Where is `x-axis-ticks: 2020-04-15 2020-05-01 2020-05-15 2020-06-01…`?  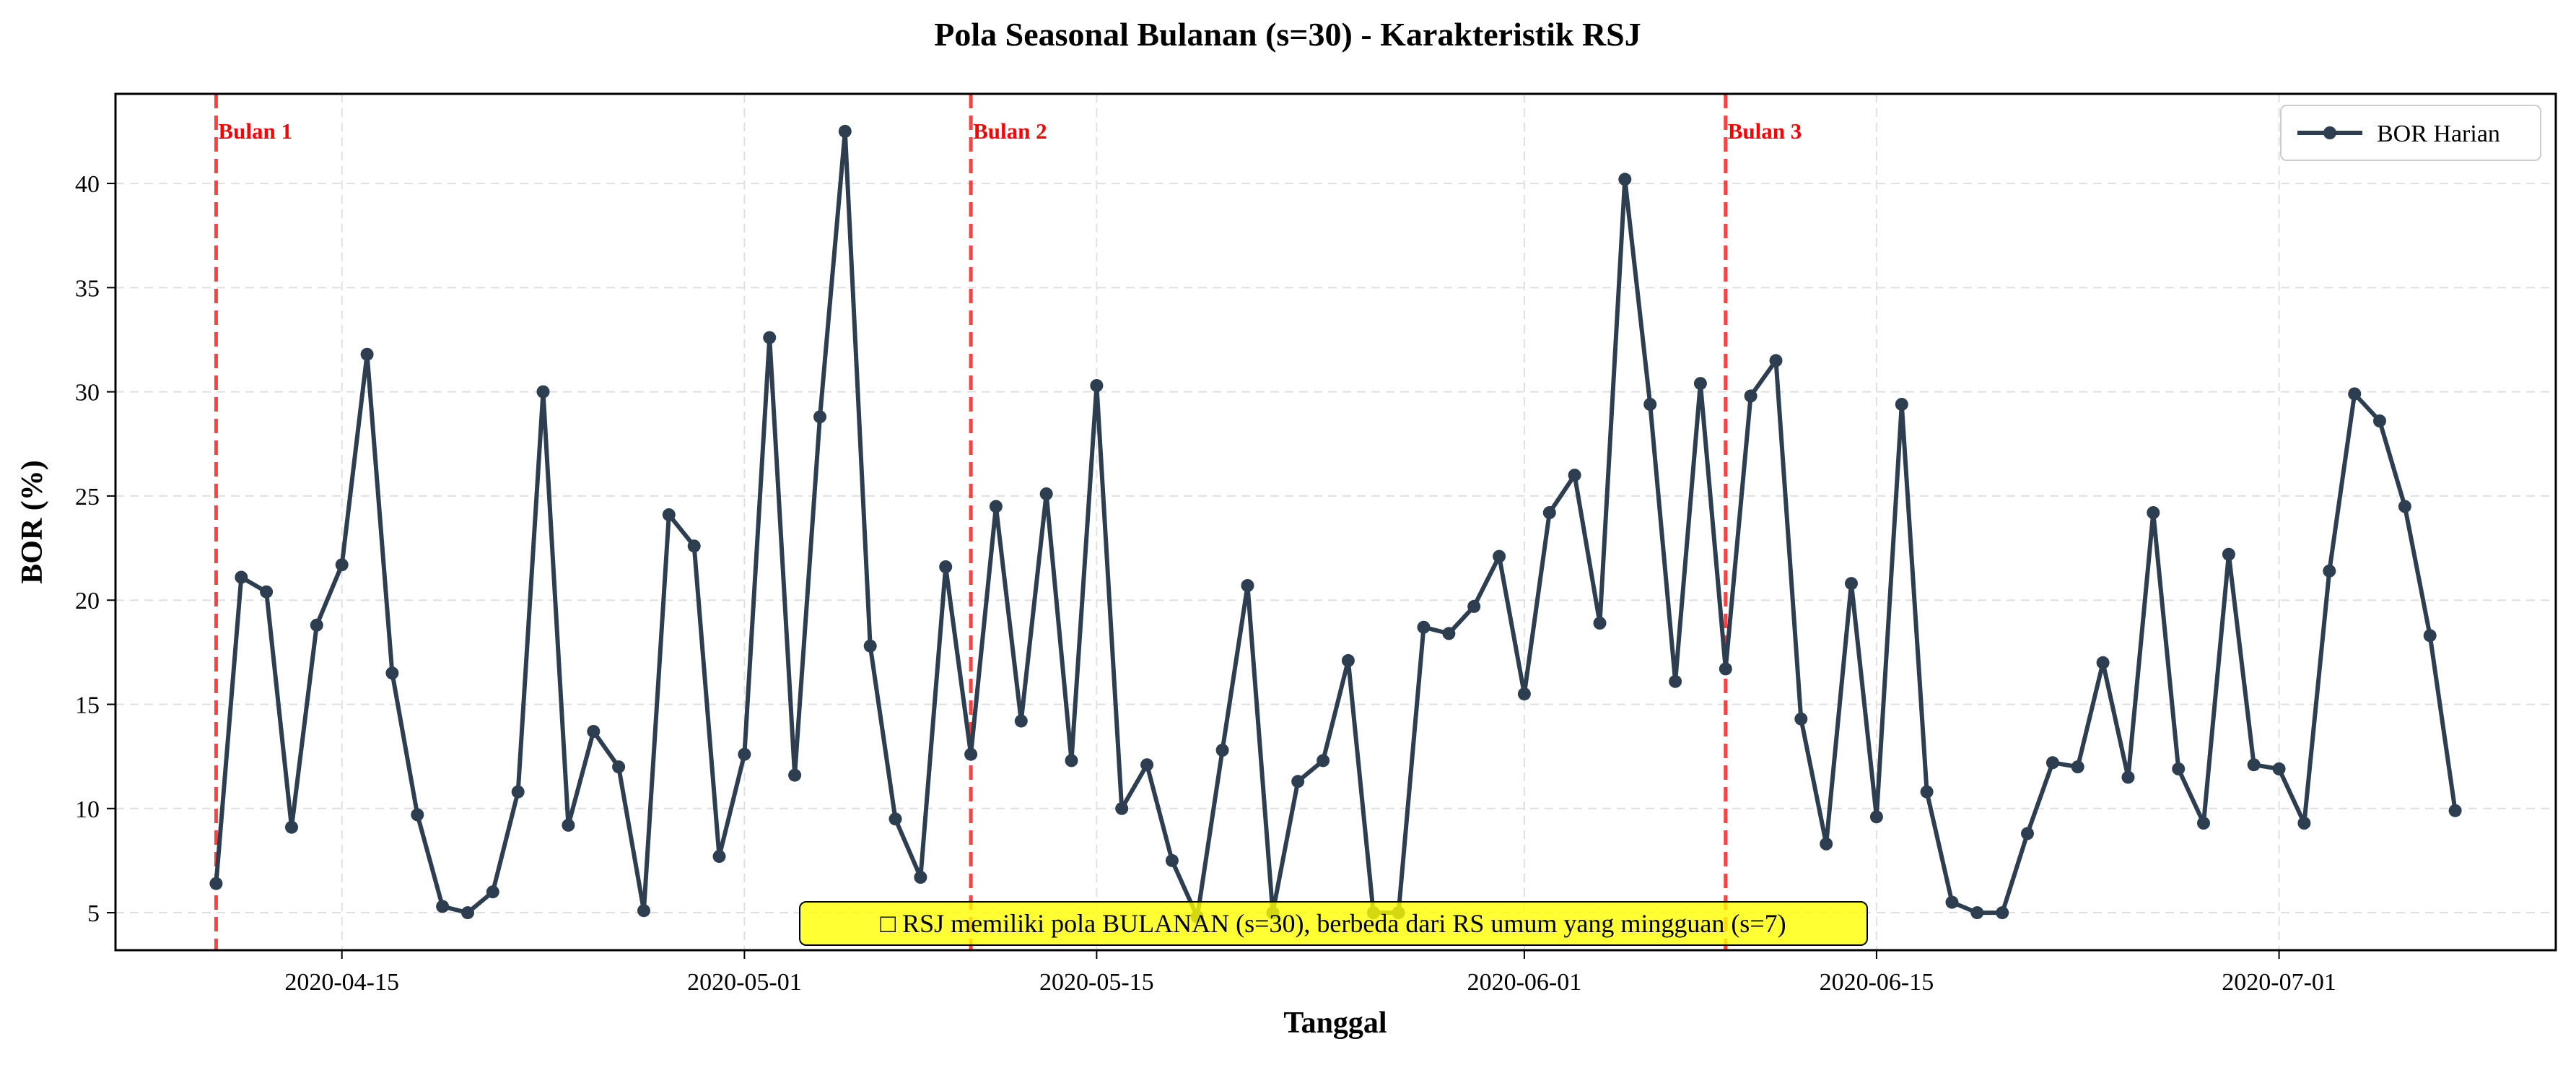
x-axis-ticks: 2020-04-15 2020-05-01 2020-05-15 2020-06-01… is located at coordinates (1310, 973).